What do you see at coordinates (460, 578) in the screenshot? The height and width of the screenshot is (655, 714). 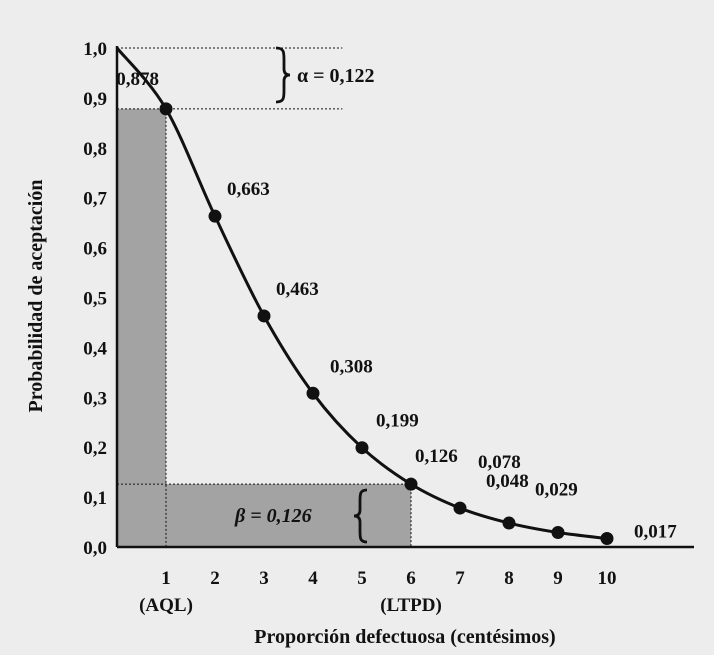 I see `x-tick-label: 7` at bounding box center [460, 578].